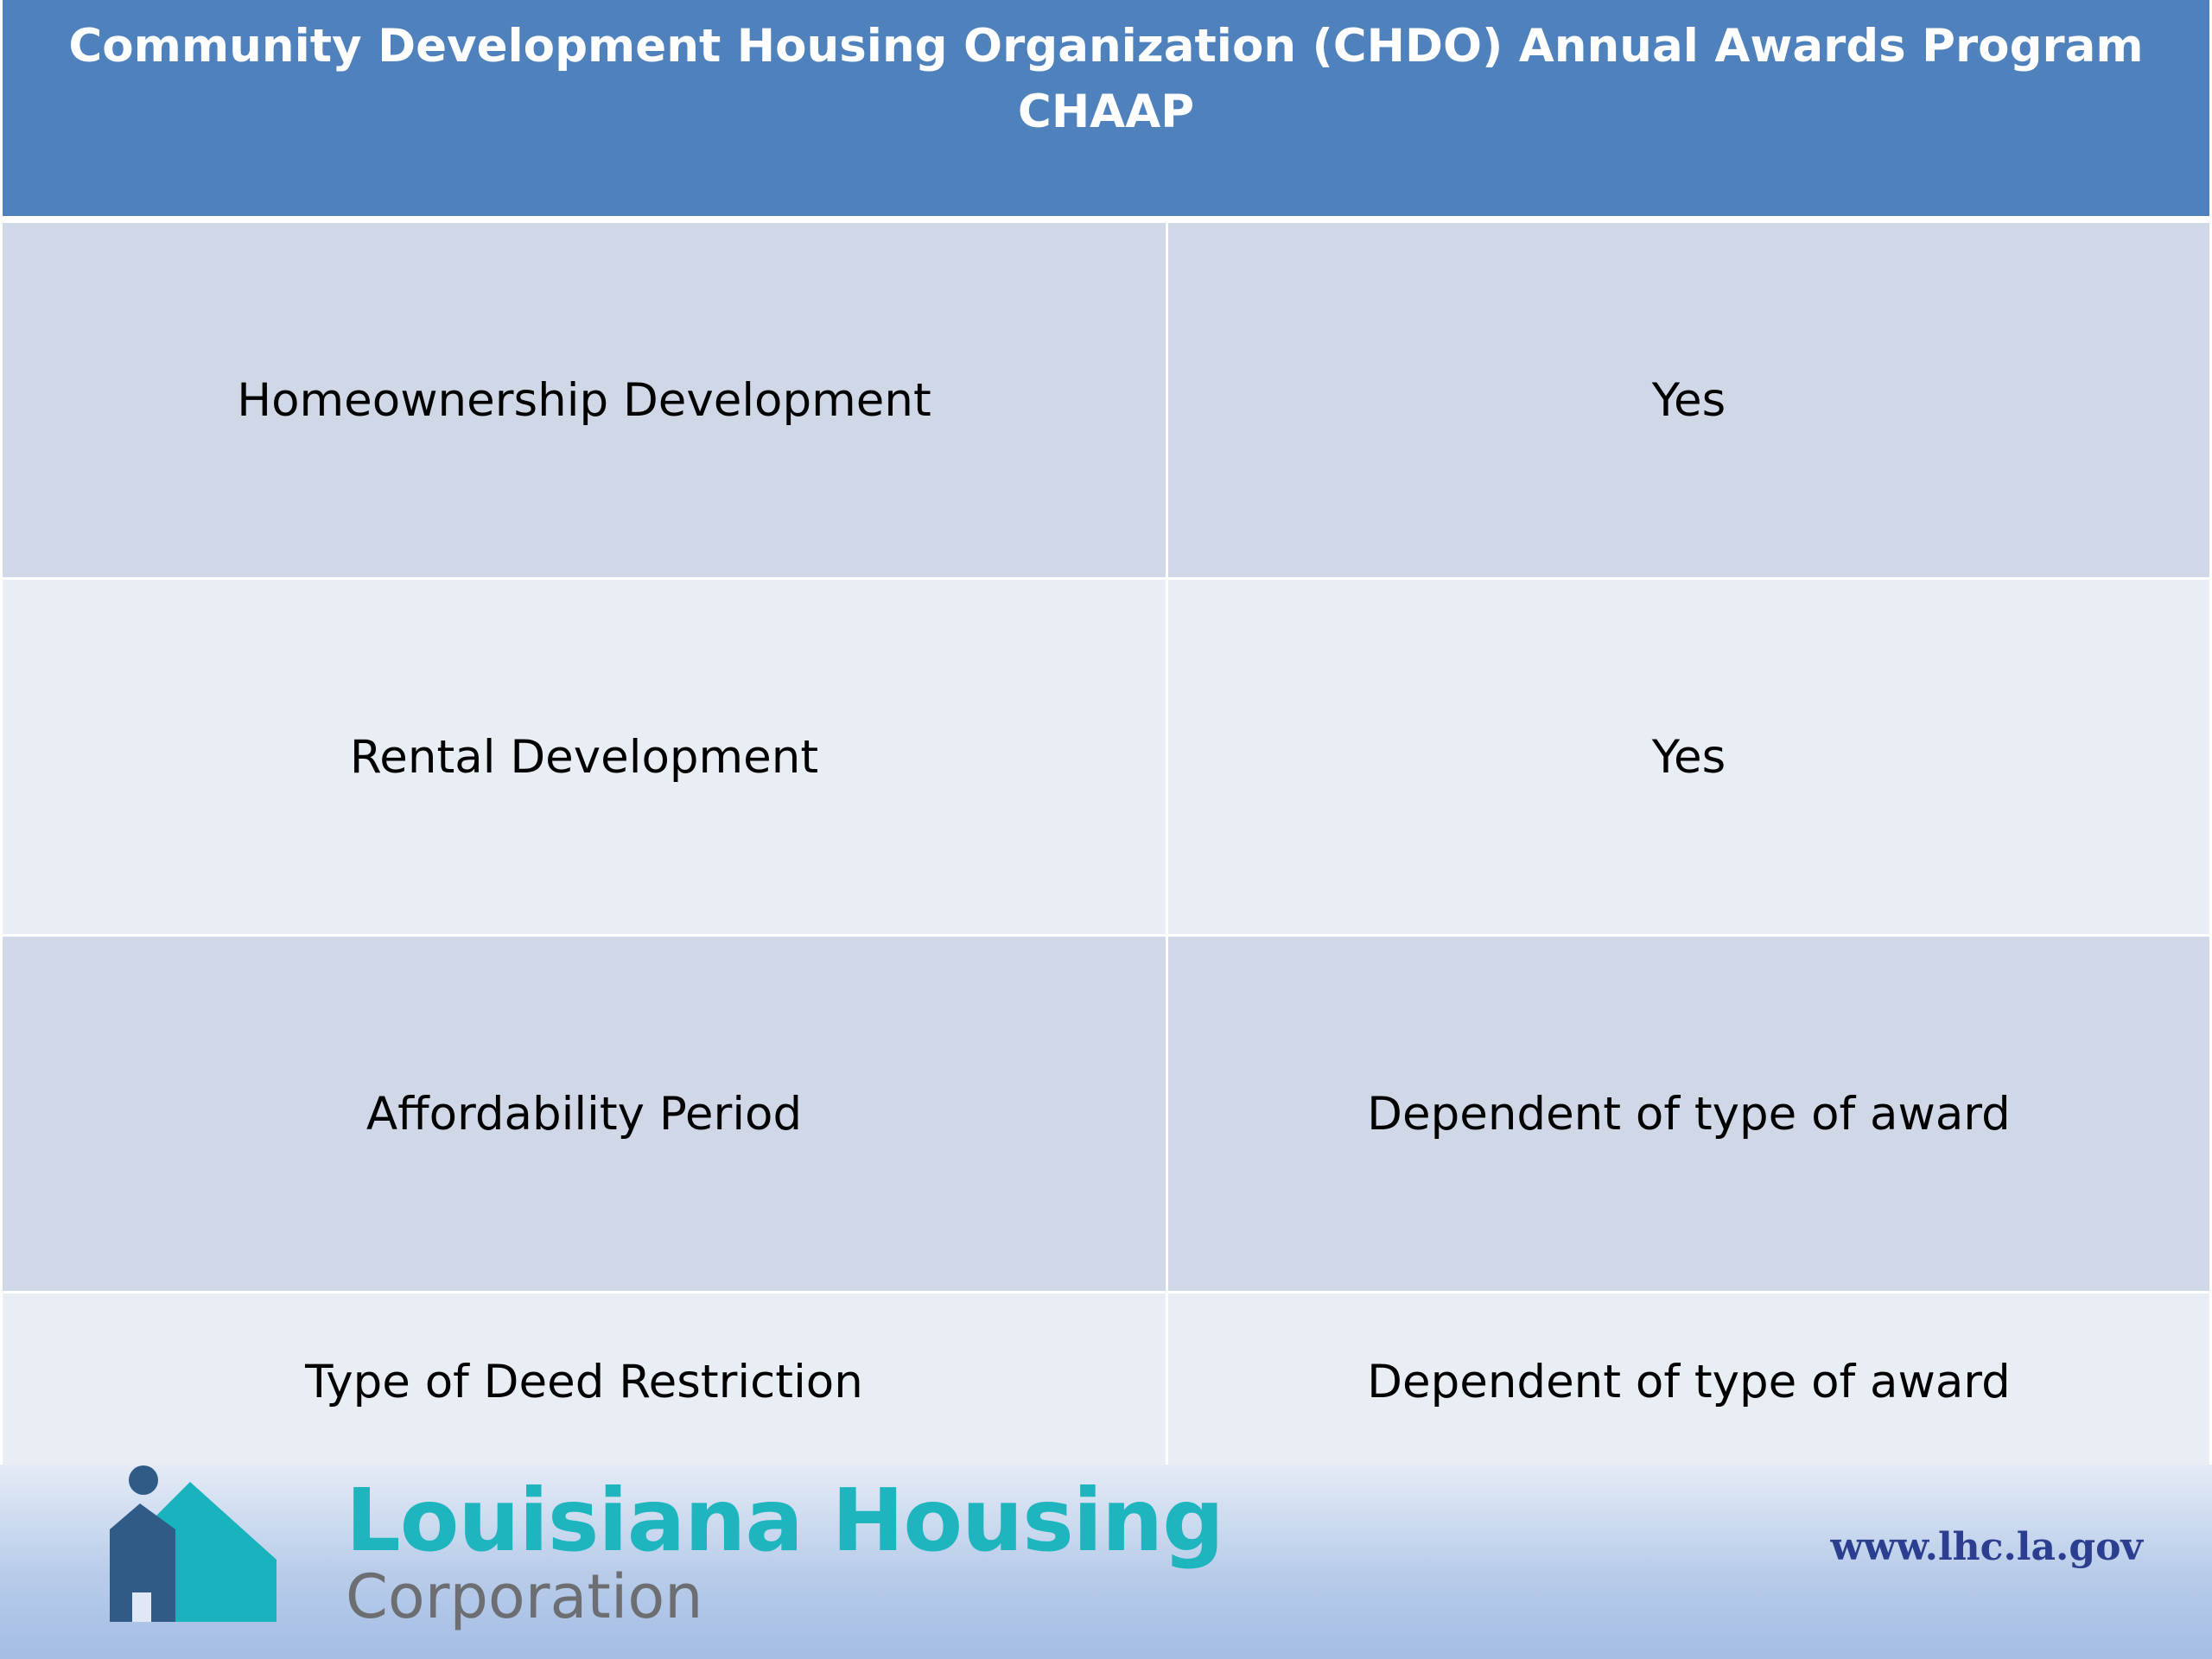 The image size is (2212, 1659). I want to click on header-title-line2: CHAAP, so click(1106, 112).